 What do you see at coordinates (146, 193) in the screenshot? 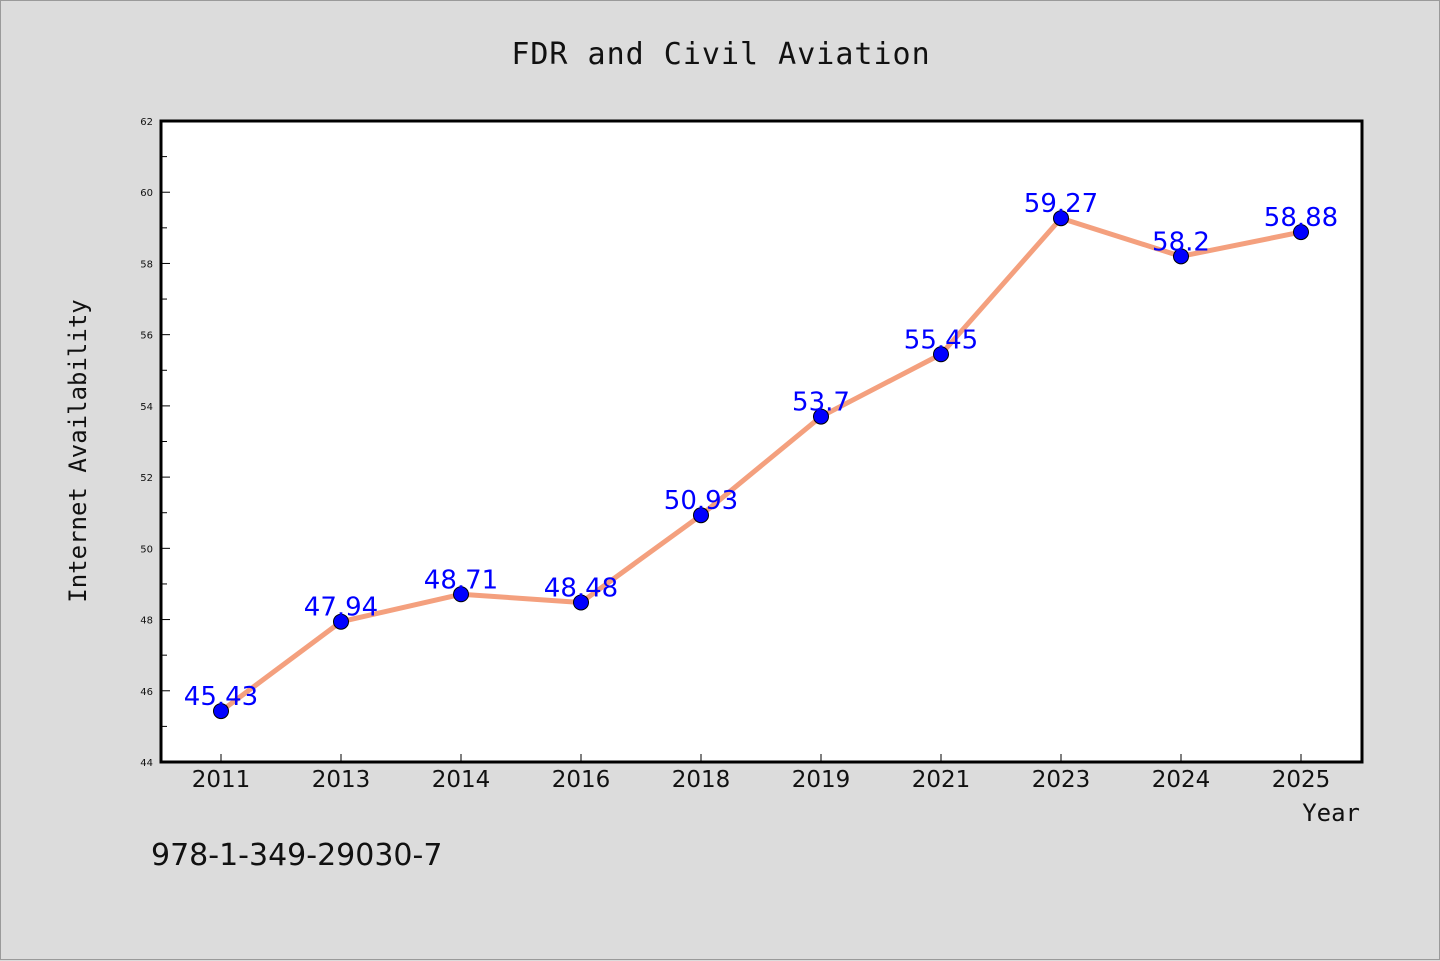
I see `y-tick-label: 60` at bounding box center [146, 193].